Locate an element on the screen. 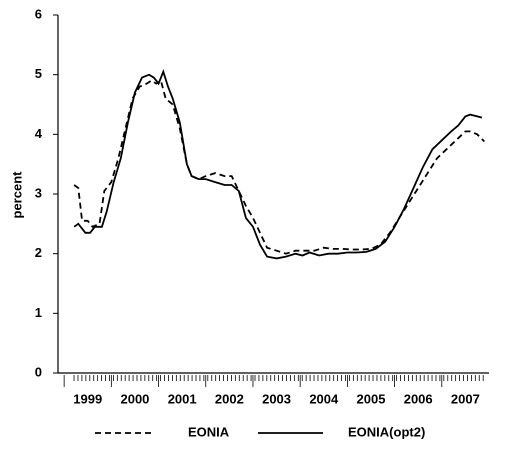  x-tick-label: 2007 is located at coordinates (465, 398).